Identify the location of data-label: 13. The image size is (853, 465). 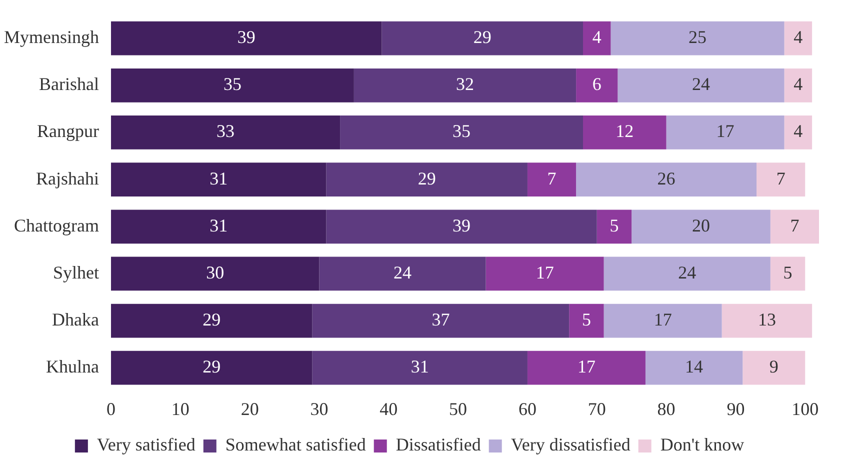
(767, 320).